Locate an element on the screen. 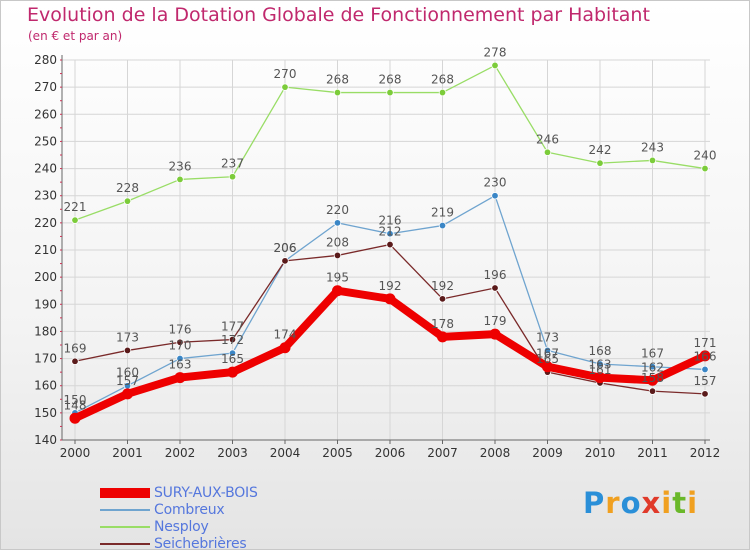 The height and width of the screenshot is (553, 750). y-tick-label: 160 is located at coordinates (45, 386).